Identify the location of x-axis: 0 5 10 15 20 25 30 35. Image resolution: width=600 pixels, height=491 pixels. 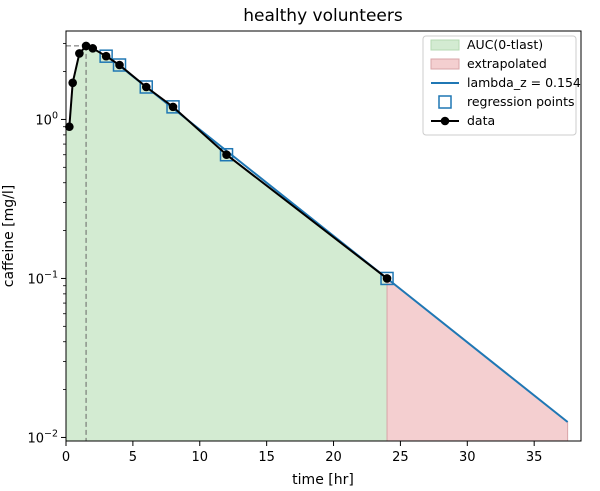
(302, 453).